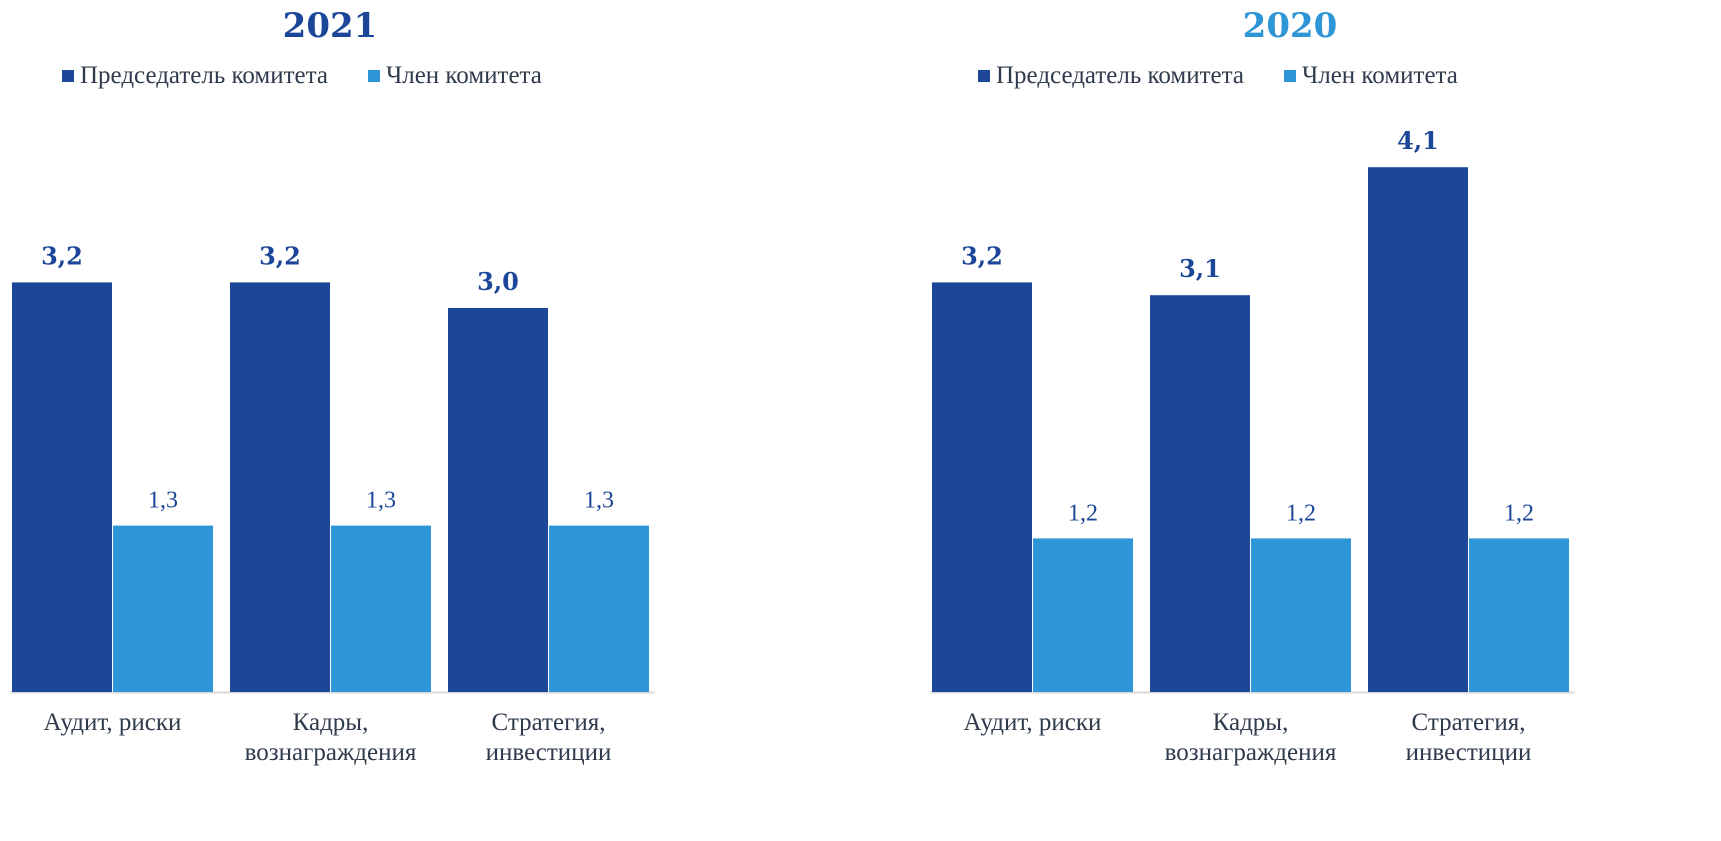 Image resolution: width=1721 pixels, height=841 pixels. Describe the element at coordinates (1418, 140) in the screenshot. I see `data-label: 4,1` at that location.